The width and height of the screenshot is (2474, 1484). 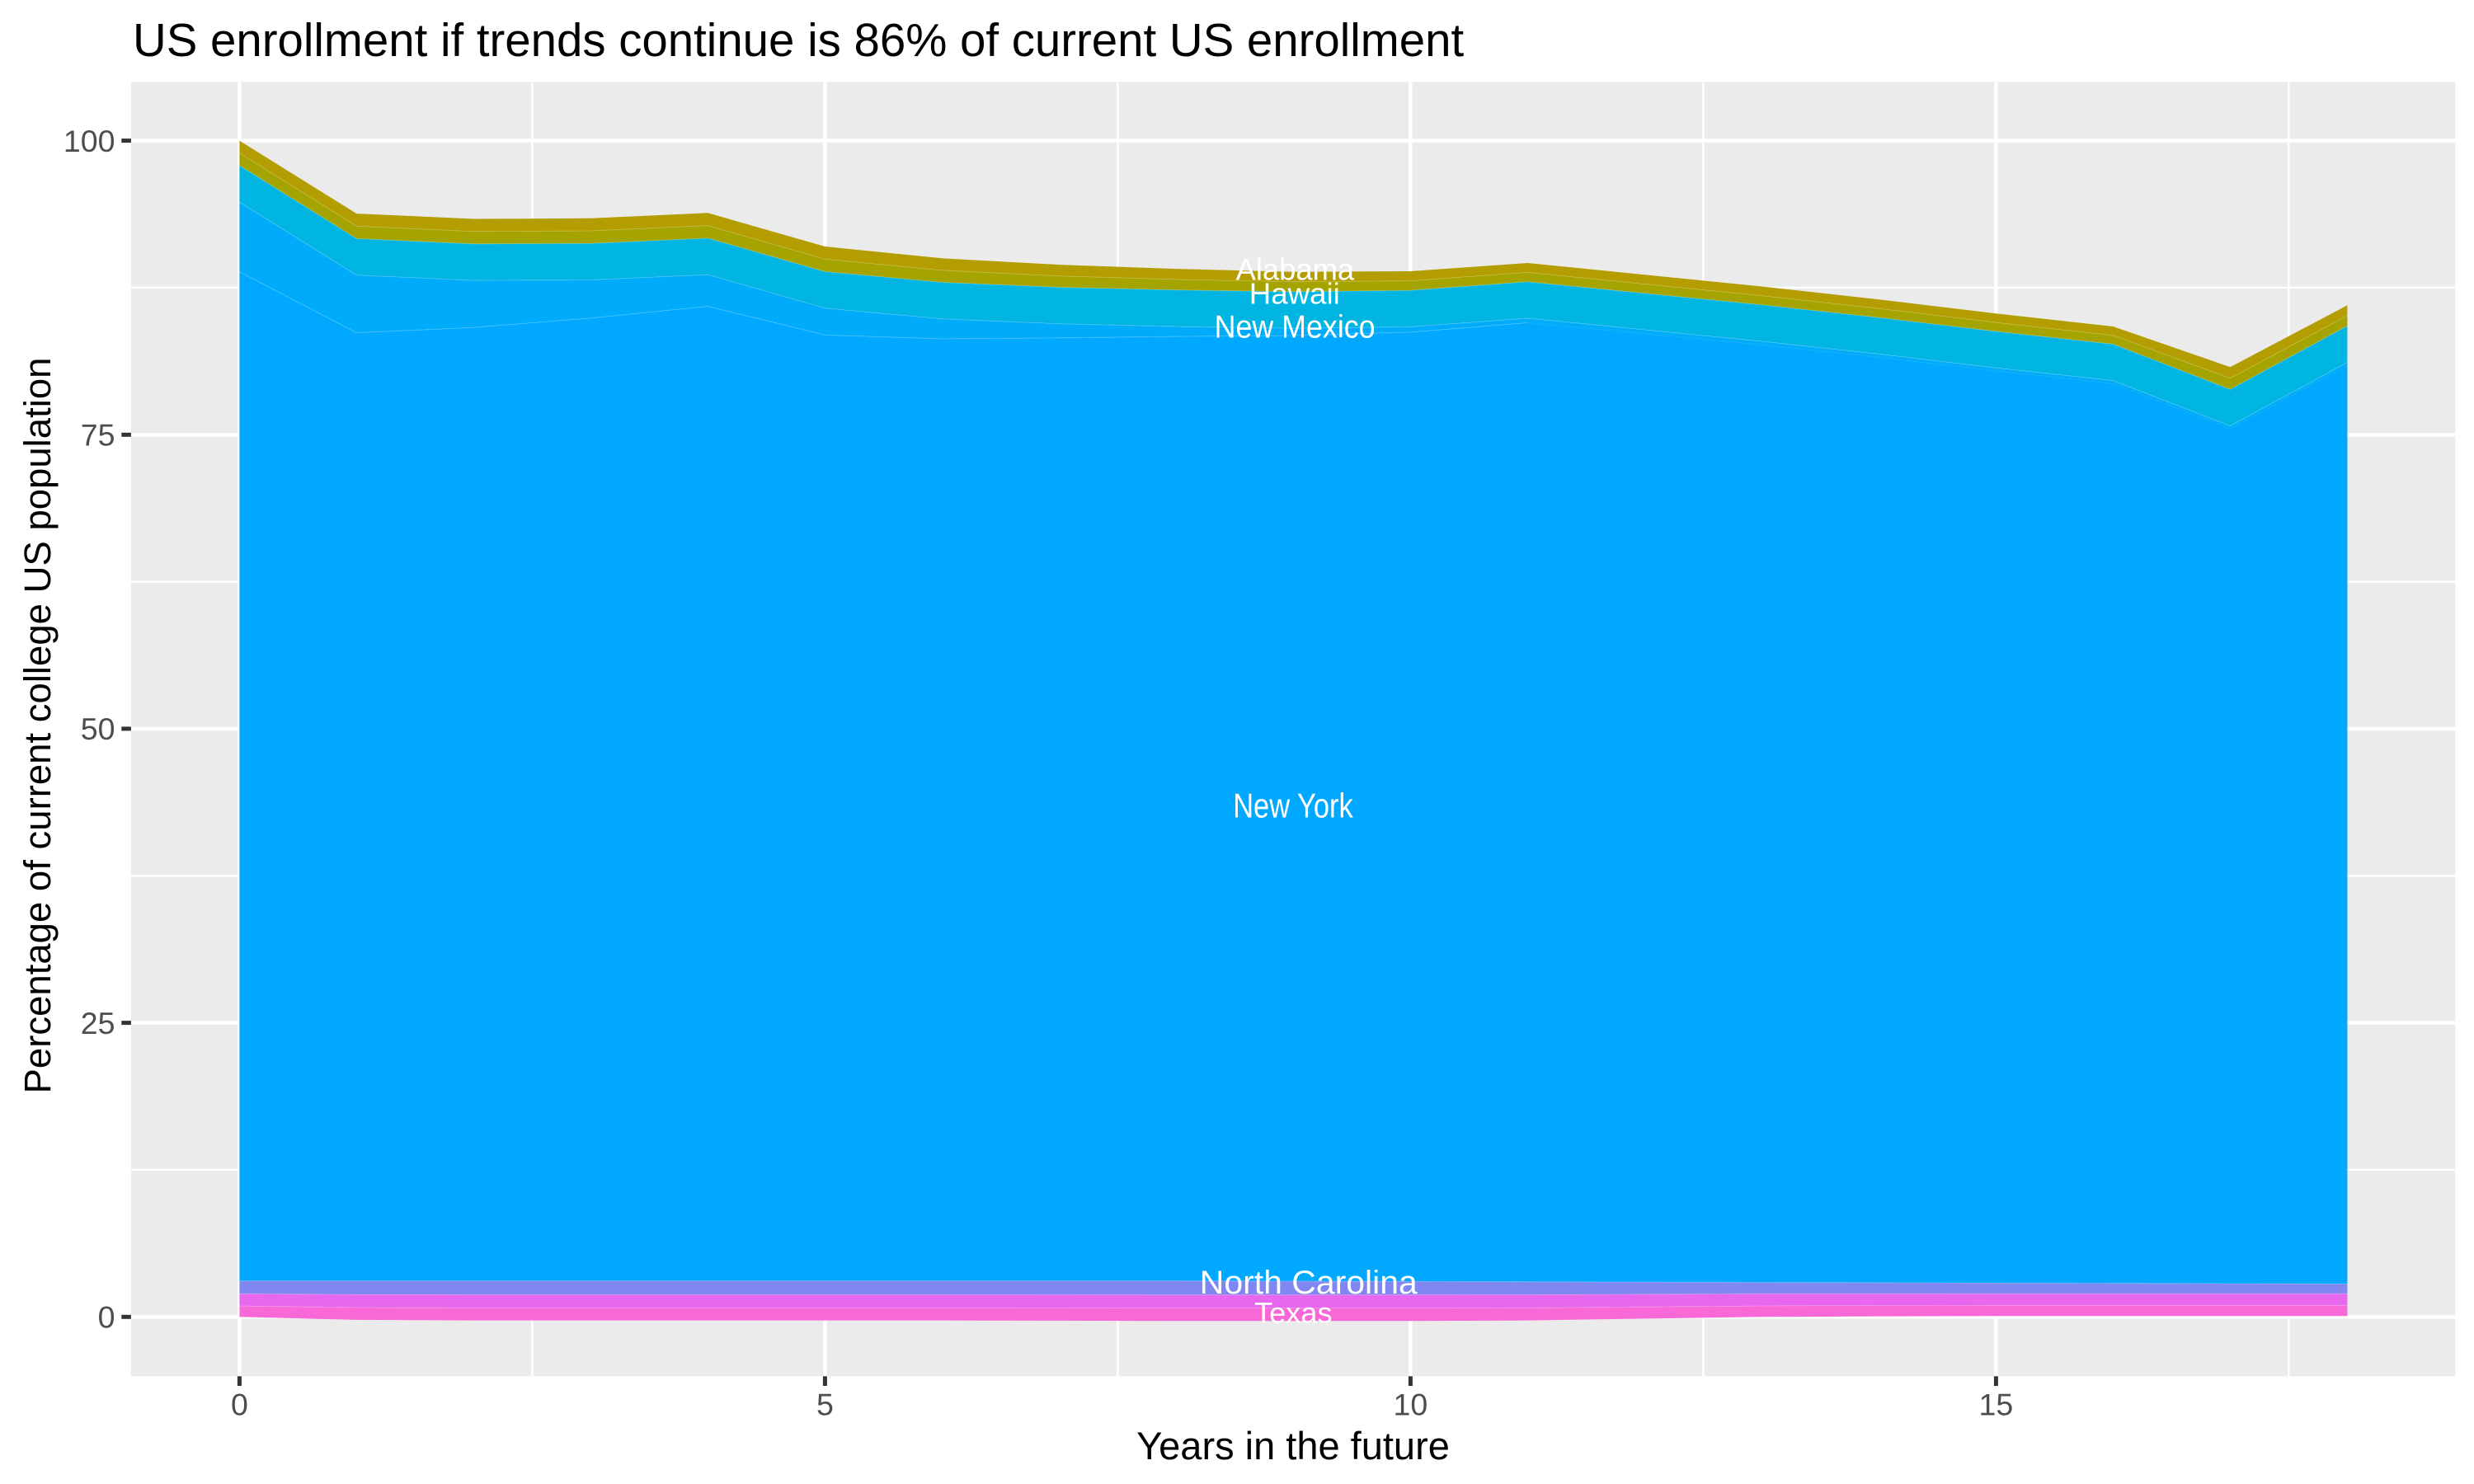 I want to click on svg-text: 15, so click(x=1996, y=1404).